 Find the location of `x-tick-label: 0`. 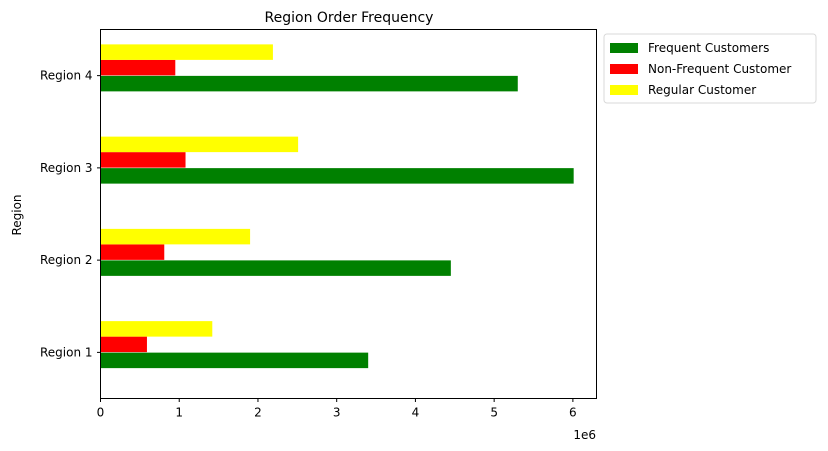

x-tick-label: 0 is located at coordinates (101, 413).